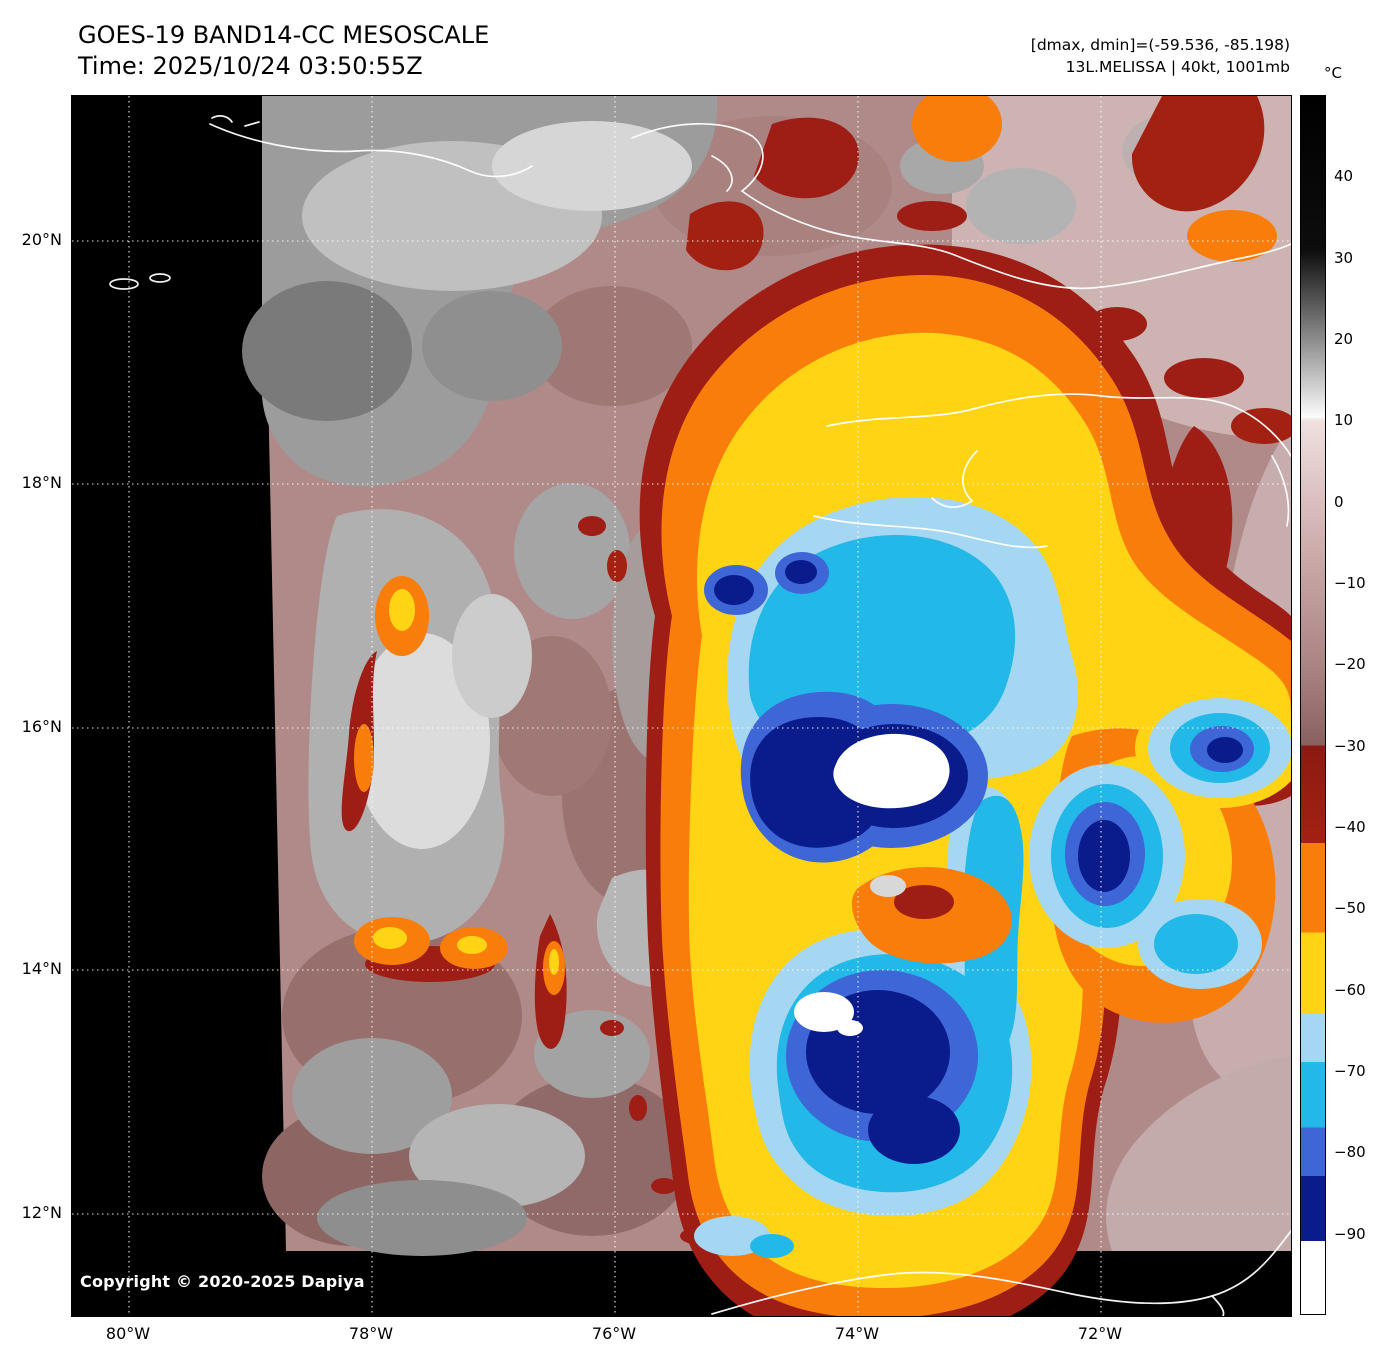 The height and width of the screenshot is (1359, 1390). I want to click on colorbar-tick-label: −20, so click(1350, 664).